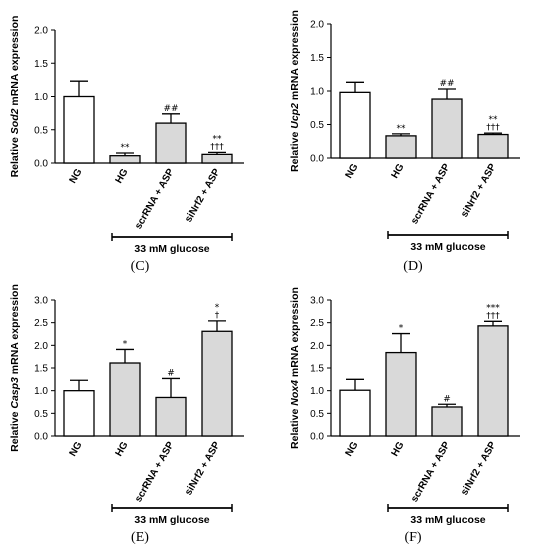 This screenshot has height=550, width=543. What do you see at coordinates (217, 308) in the screenshot?
I see `significance-marker-3: *` at bounding box center [217, 308].